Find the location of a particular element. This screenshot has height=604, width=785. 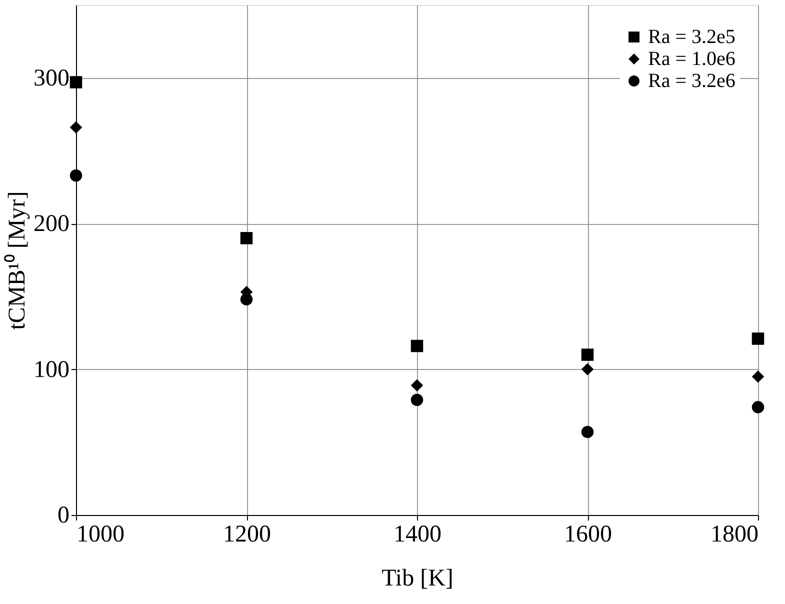

x-axis-title: Tib [K] is located at coordinates (418, 579).